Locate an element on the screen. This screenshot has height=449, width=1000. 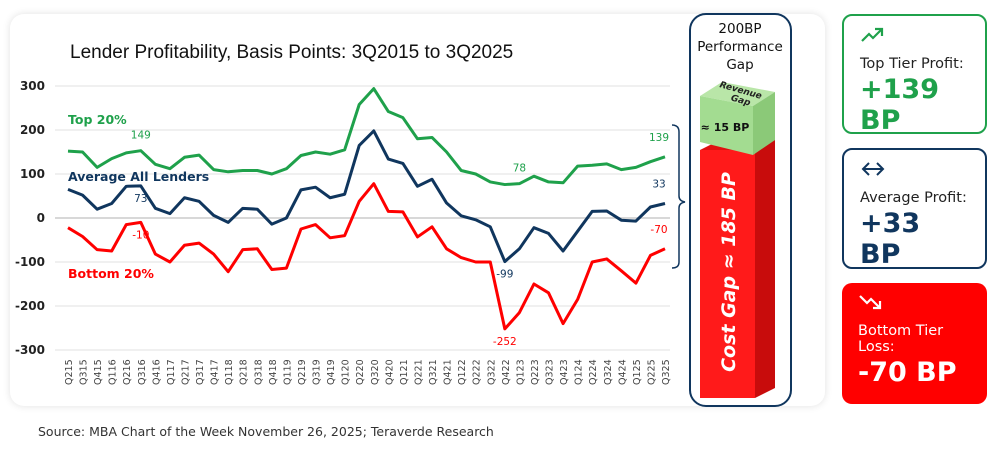
kpi-label: Top Tier Profit: is located at coordinates (912, 64).